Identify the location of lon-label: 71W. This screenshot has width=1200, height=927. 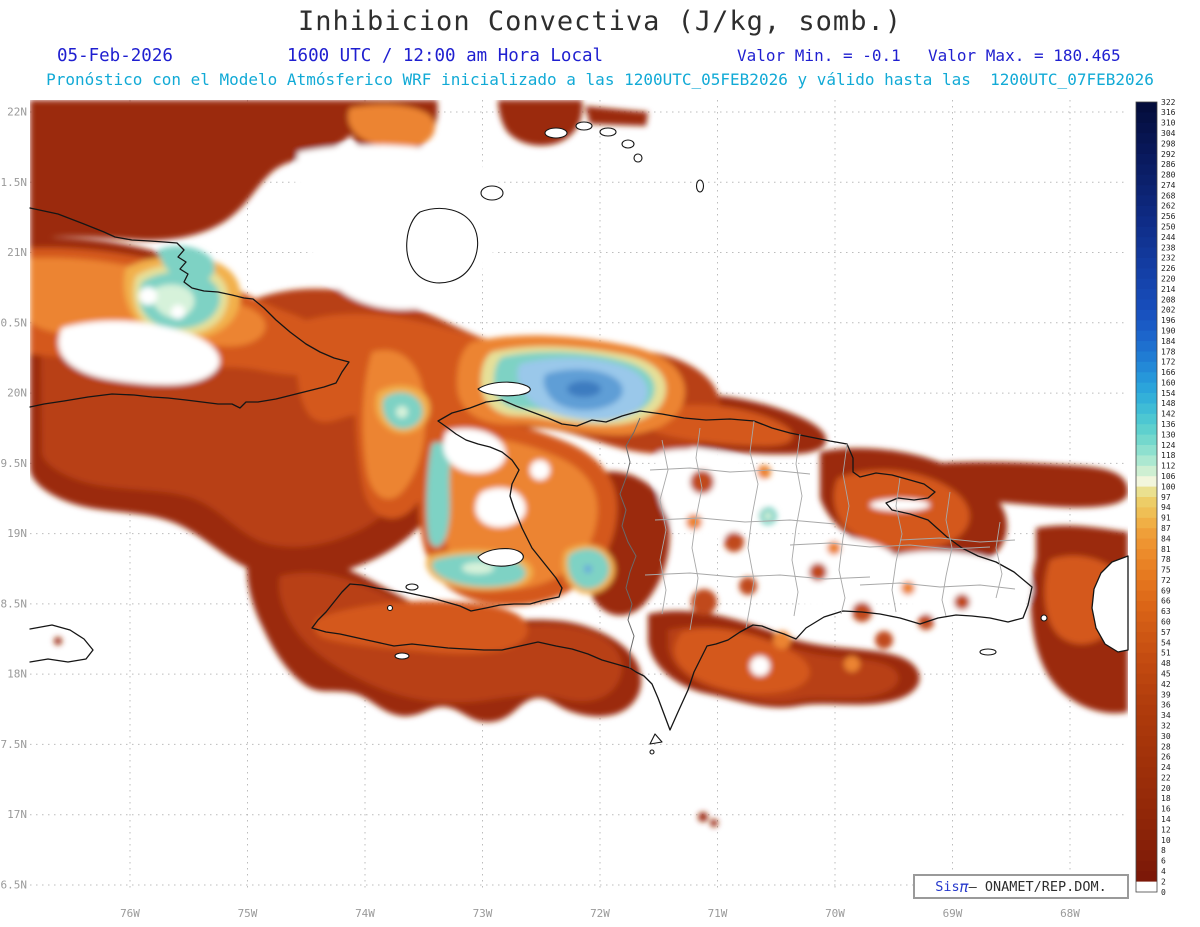
(718, 913).